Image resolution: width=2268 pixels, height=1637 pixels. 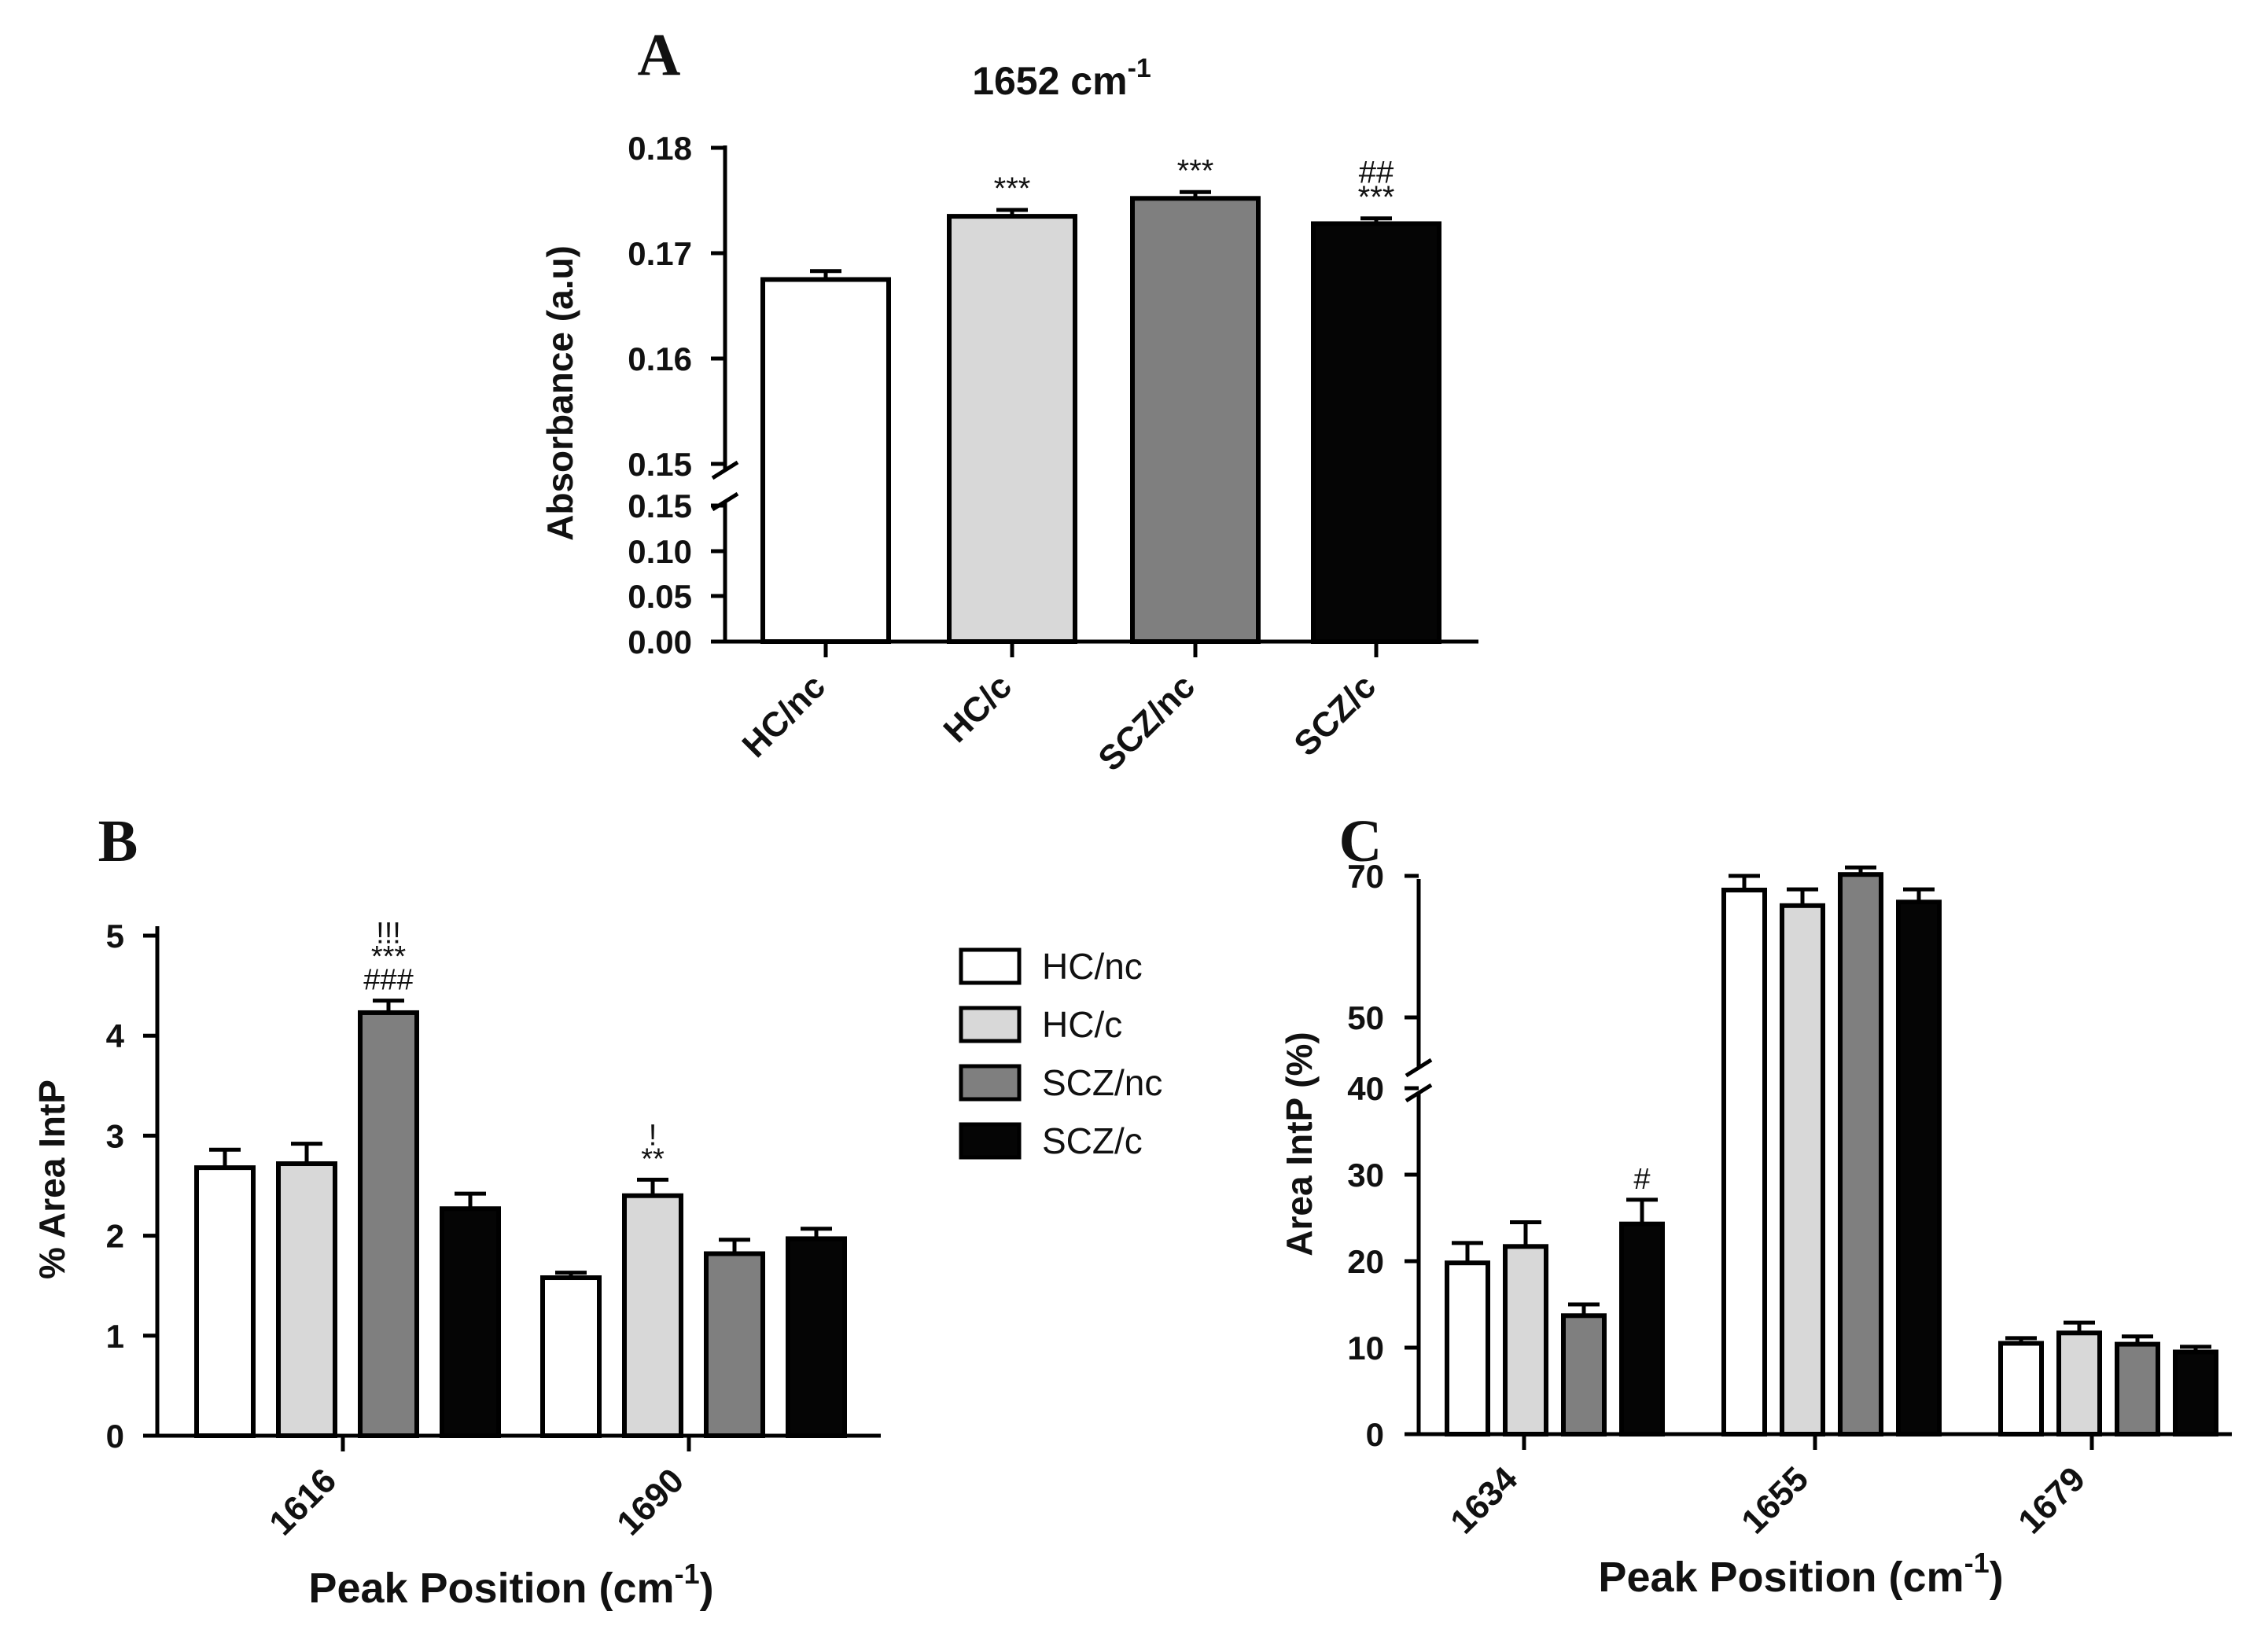 What do you see at coordinates (1361, 841) in the screenshot?
I see `panel-c-label: C` at bounding box center [1361, 841].